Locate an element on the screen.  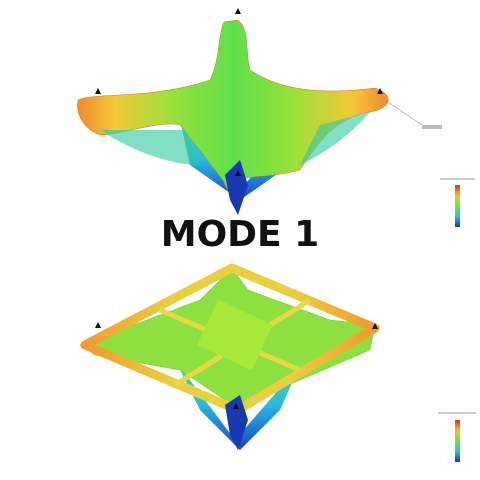
leader is located at coordinates (405, 113).